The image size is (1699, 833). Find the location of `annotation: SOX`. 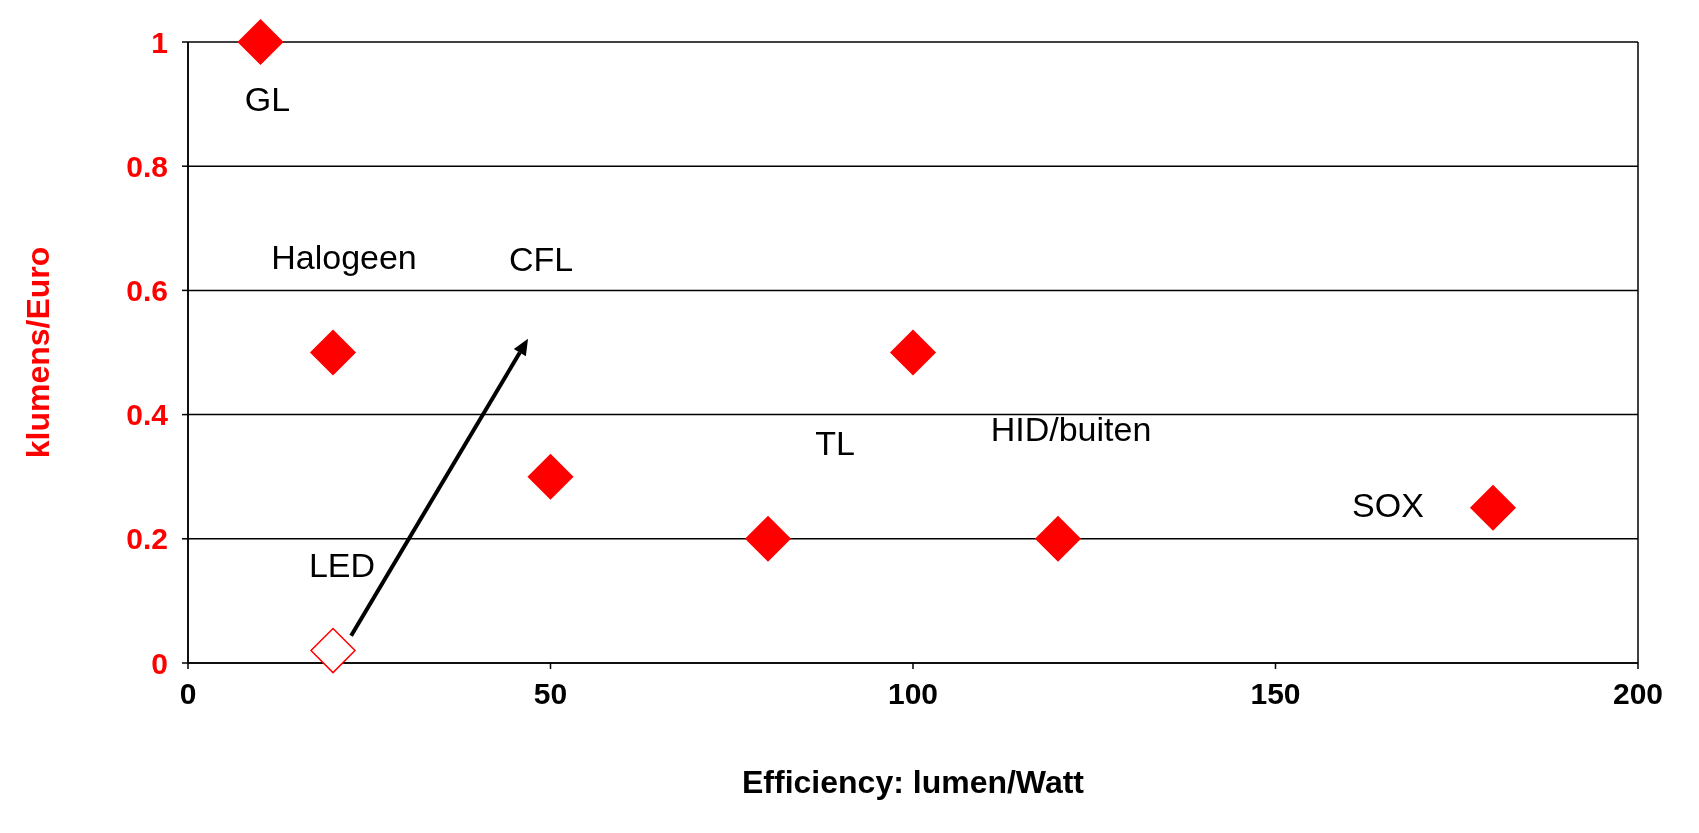

annotation: SOX is located at coordinates (1388, 504).